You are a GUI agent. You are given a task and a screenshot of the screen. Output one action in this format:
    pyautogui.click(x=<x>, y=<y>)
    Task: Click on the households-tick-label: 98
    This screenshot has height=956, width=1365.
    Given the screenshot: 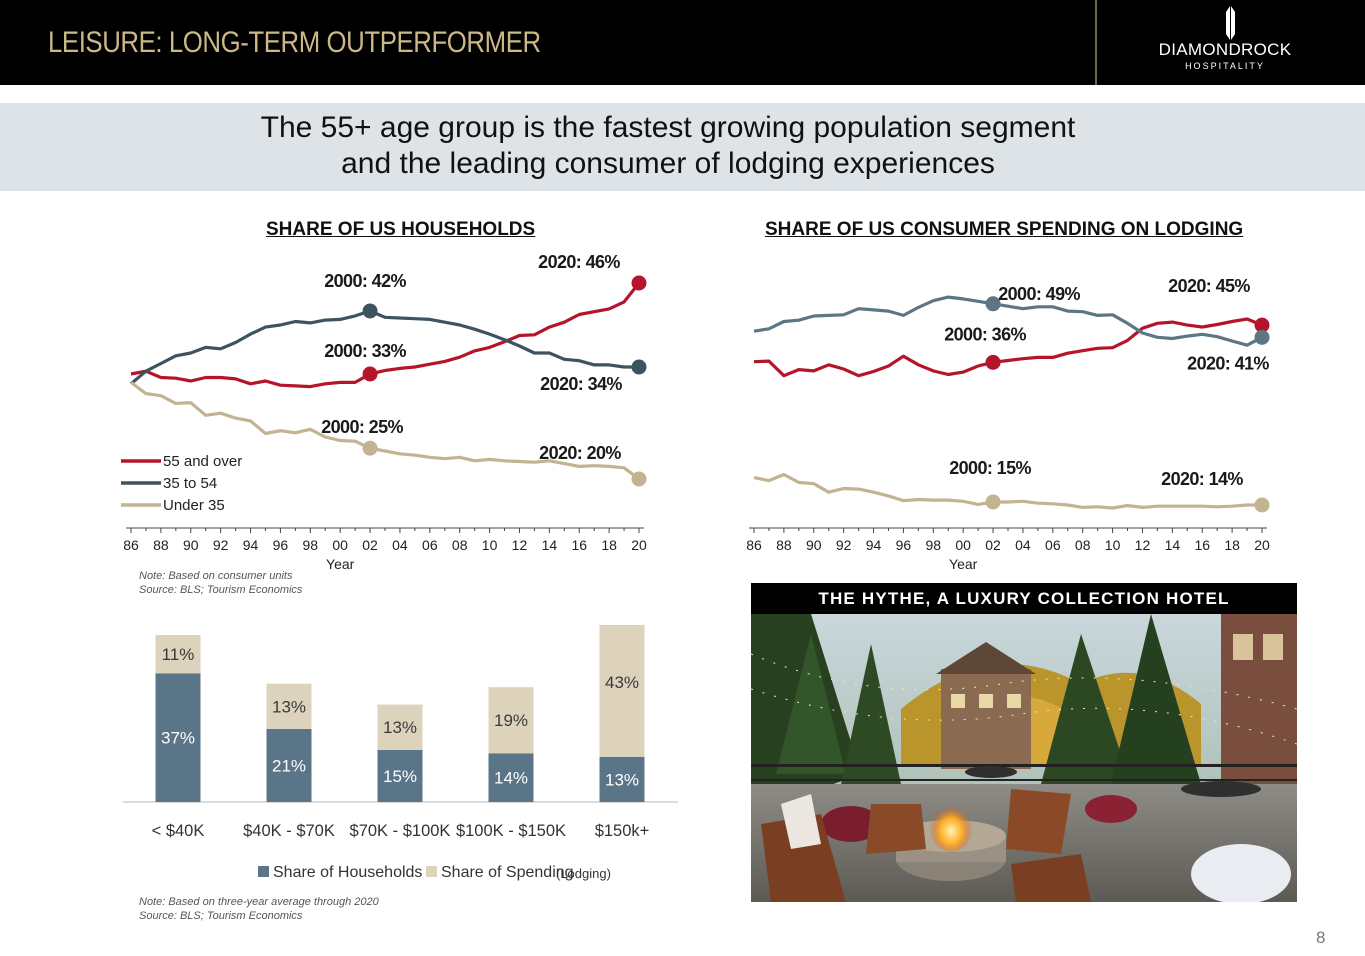 What is the action you would take?
    pyautogui.click(x=311, y=545)
    